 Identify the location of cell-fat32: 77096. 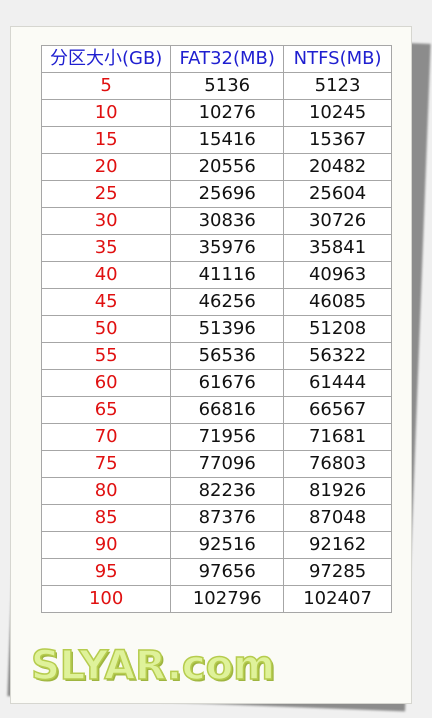
(227, 464).